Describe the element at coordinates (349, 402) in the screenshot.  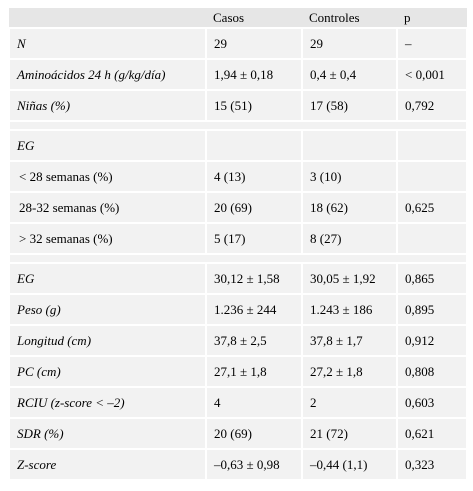
I see `cell: 2` at that location.